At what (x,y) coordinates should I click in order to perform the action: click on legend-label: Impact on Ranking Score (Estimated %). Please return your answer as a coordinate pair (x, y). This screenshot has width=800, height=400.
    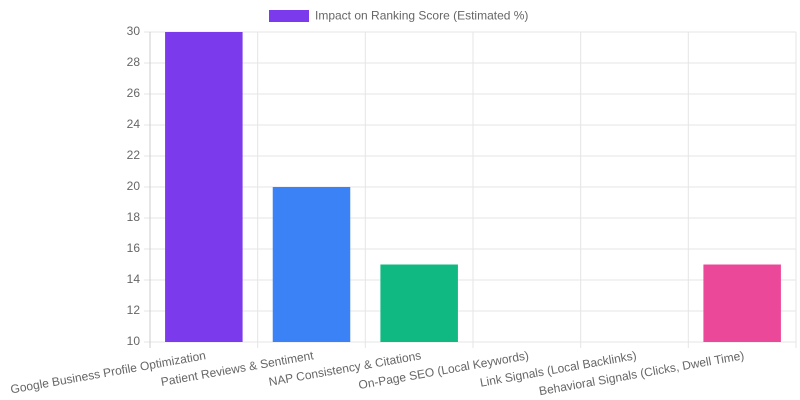
    Looking at the image, I should click on (421, 16).